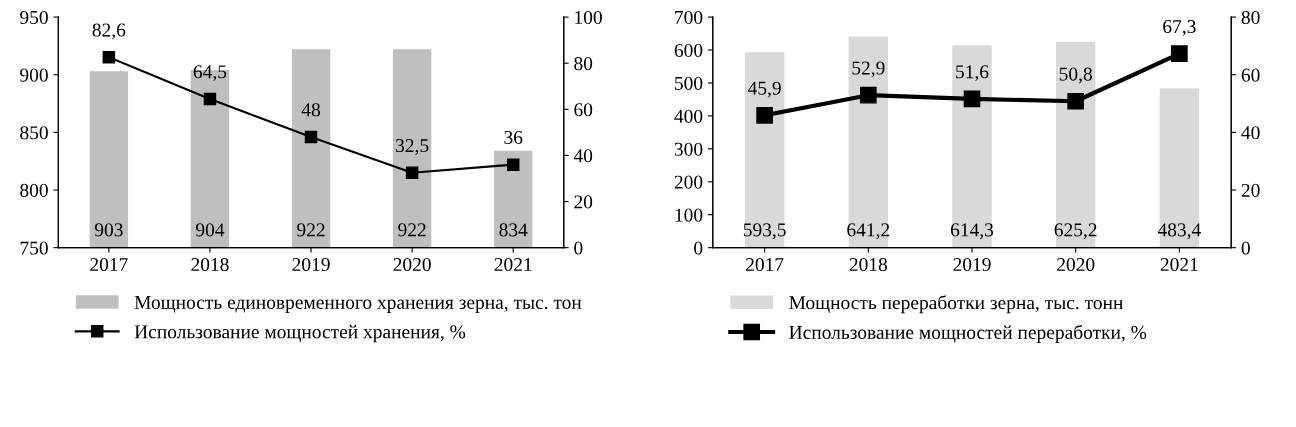 The image size is (1296, 427). Describe the element at coordinates (109, 31) in the screenshot. I see `data-label: 82,6` at that location.